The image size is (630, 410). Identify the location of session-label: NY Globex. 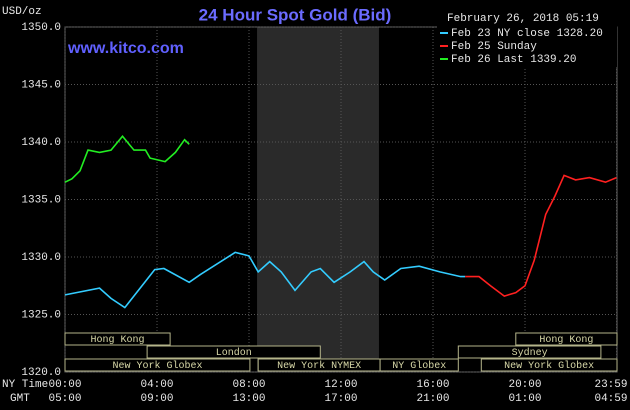
(419, 366).